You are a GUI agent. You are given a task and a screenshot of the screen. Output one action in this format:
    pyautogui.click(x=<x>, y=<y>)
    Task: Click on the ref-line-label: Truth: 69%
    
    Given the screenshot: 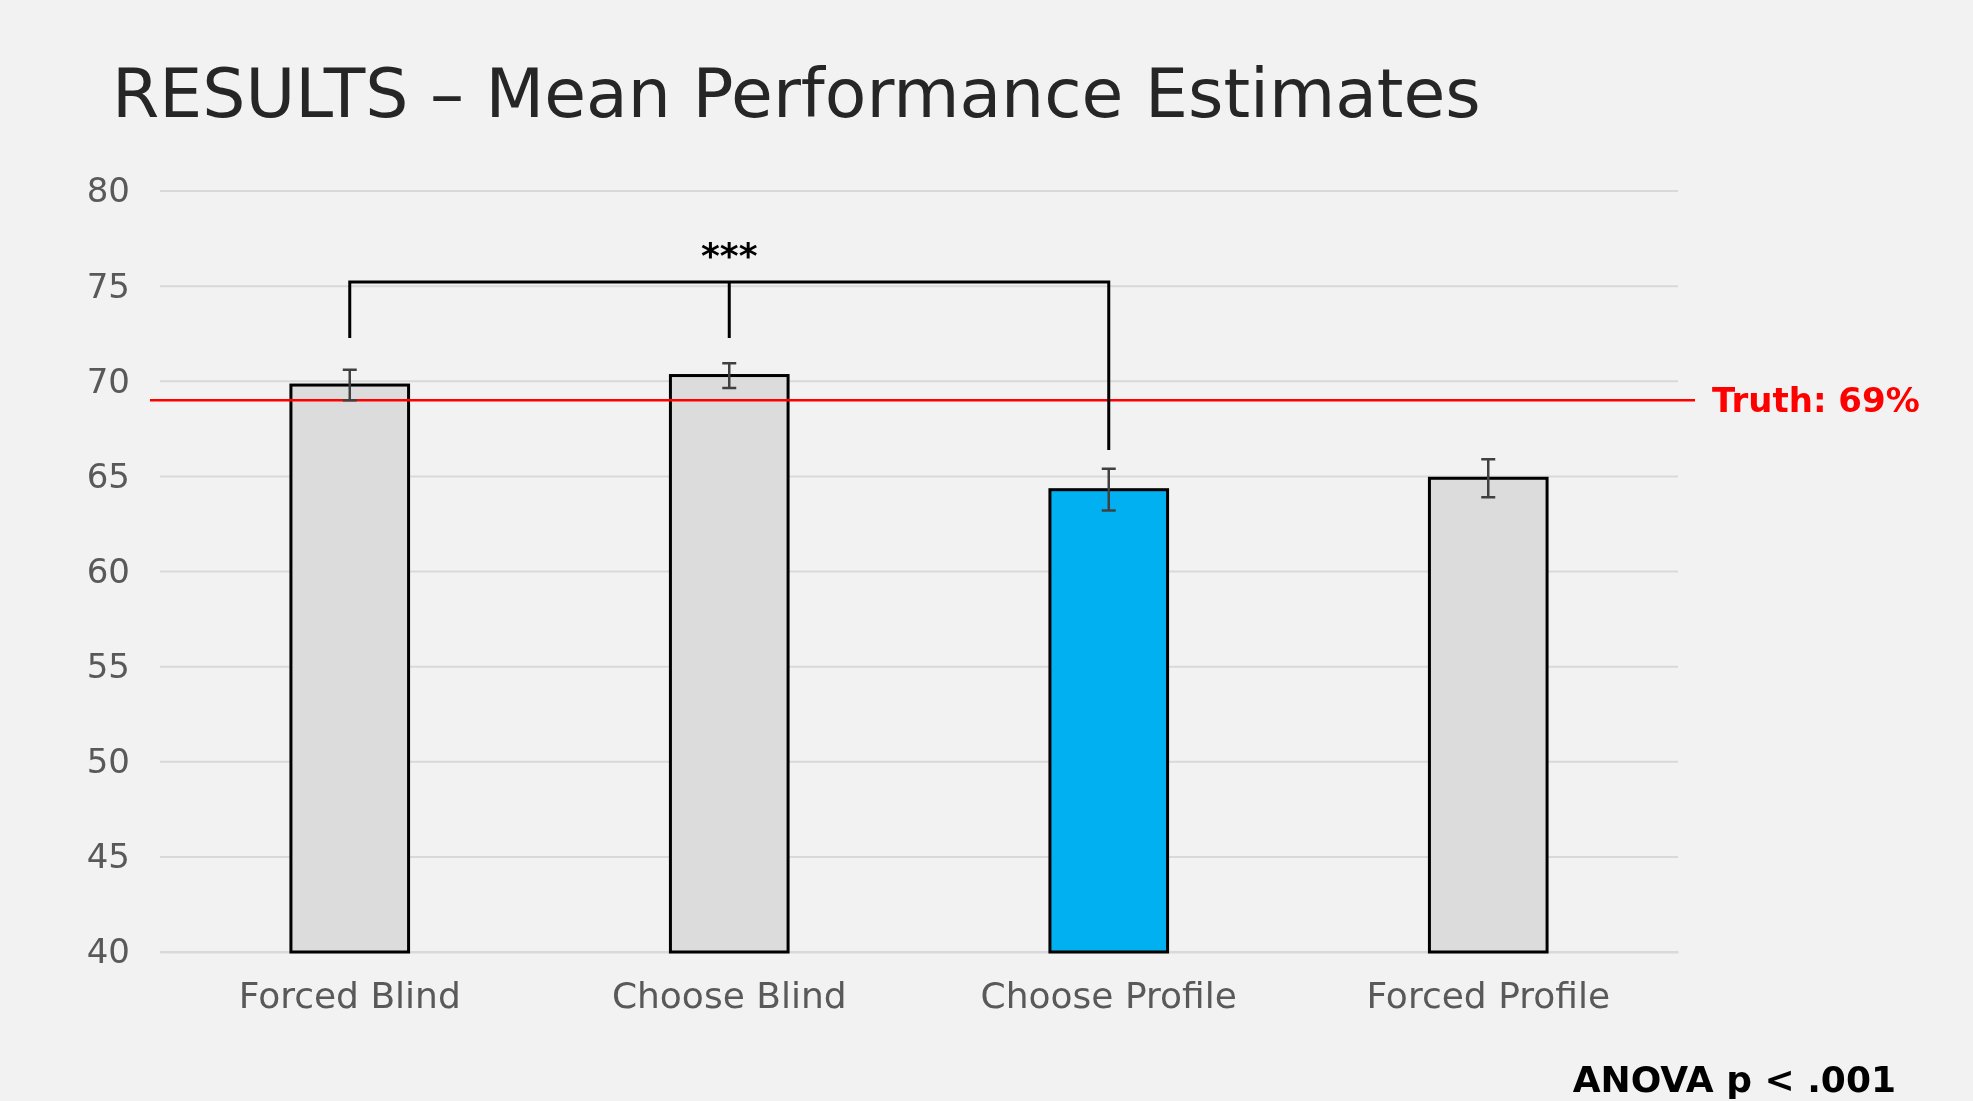 What is the action you would take?
    pyautogui.click(x=1816, y=400)
    